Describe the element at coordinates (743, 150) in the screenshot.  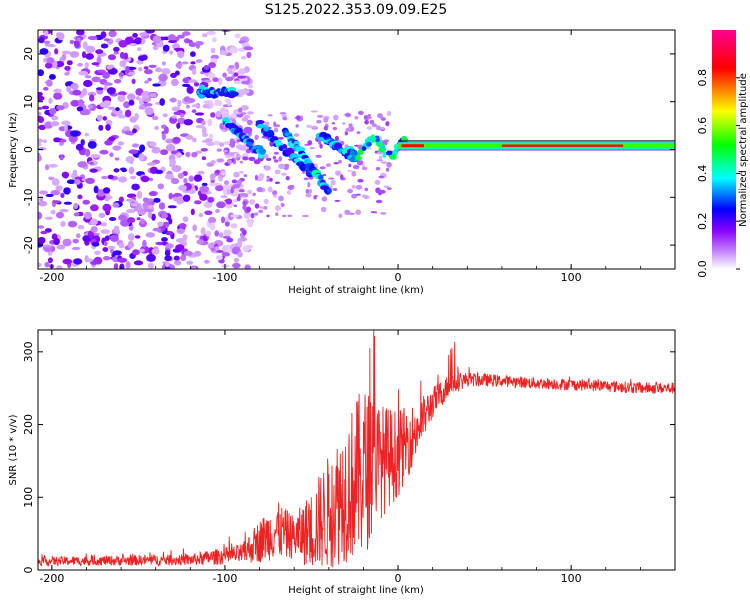
I see `colorbar-label: Normalized spectral amplitude` at that location.